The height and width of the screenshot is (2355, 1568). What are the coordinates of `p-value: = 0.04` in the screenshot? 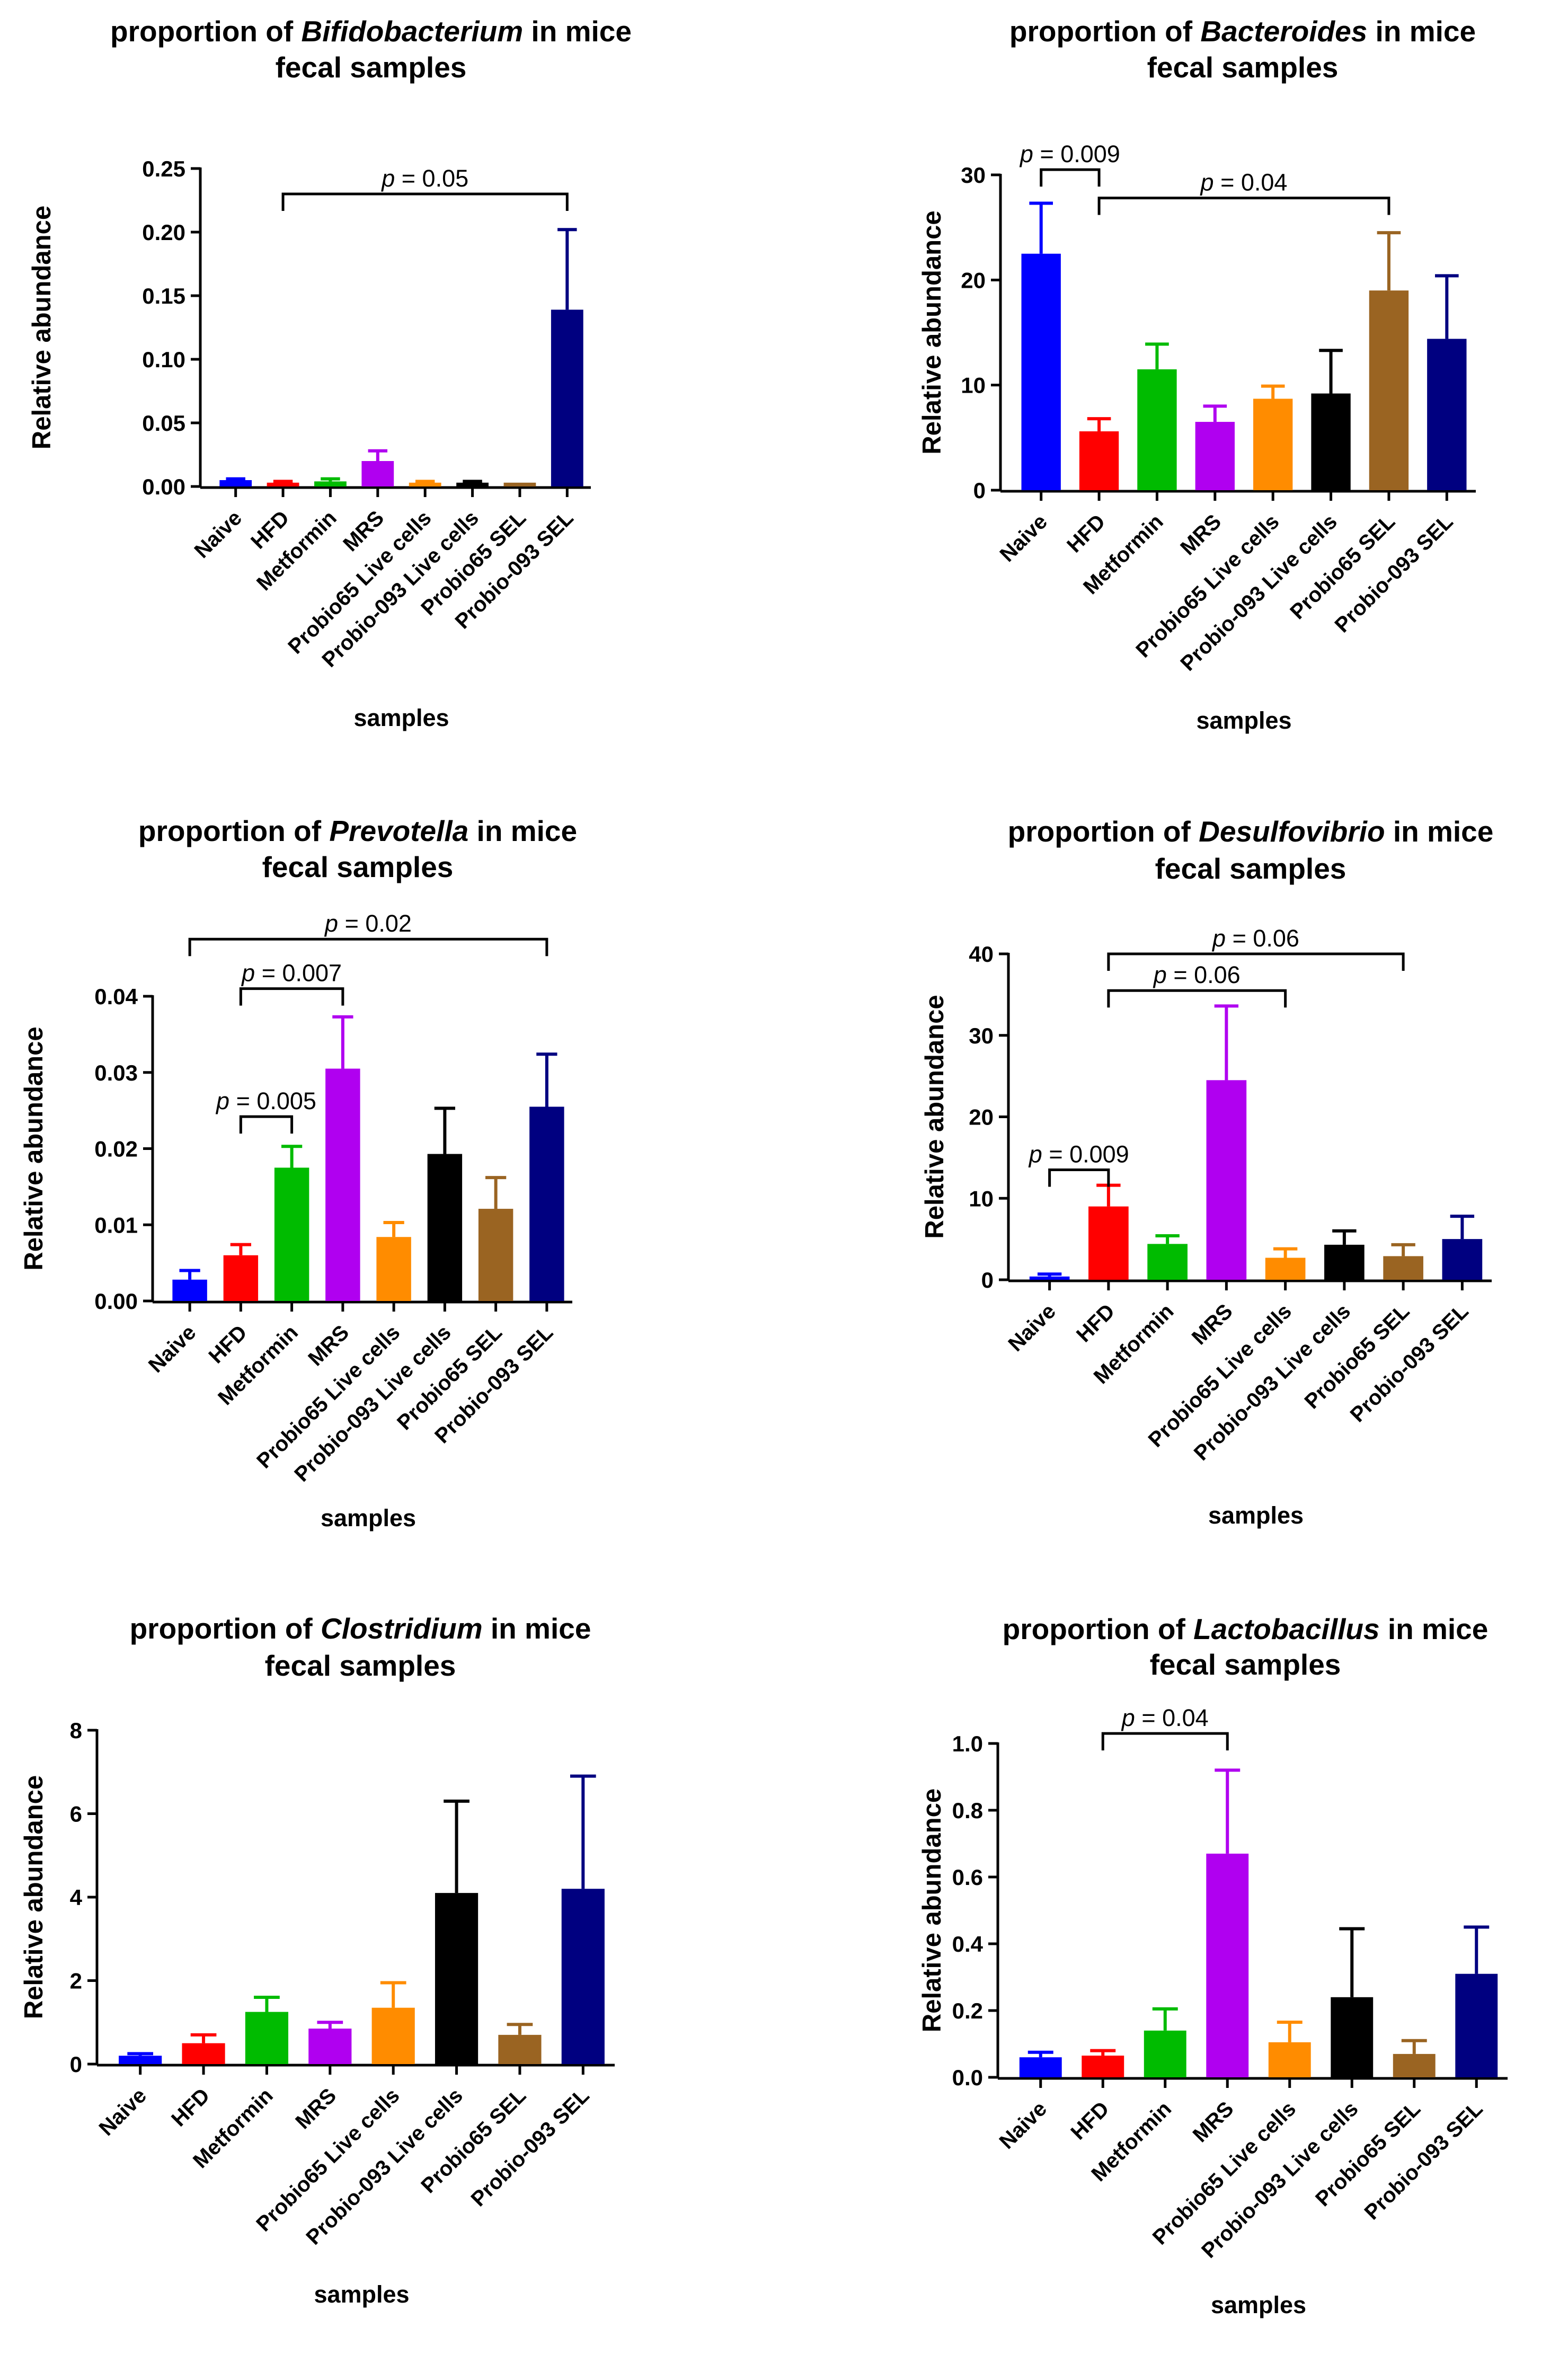 It's located at (1172, 1717).